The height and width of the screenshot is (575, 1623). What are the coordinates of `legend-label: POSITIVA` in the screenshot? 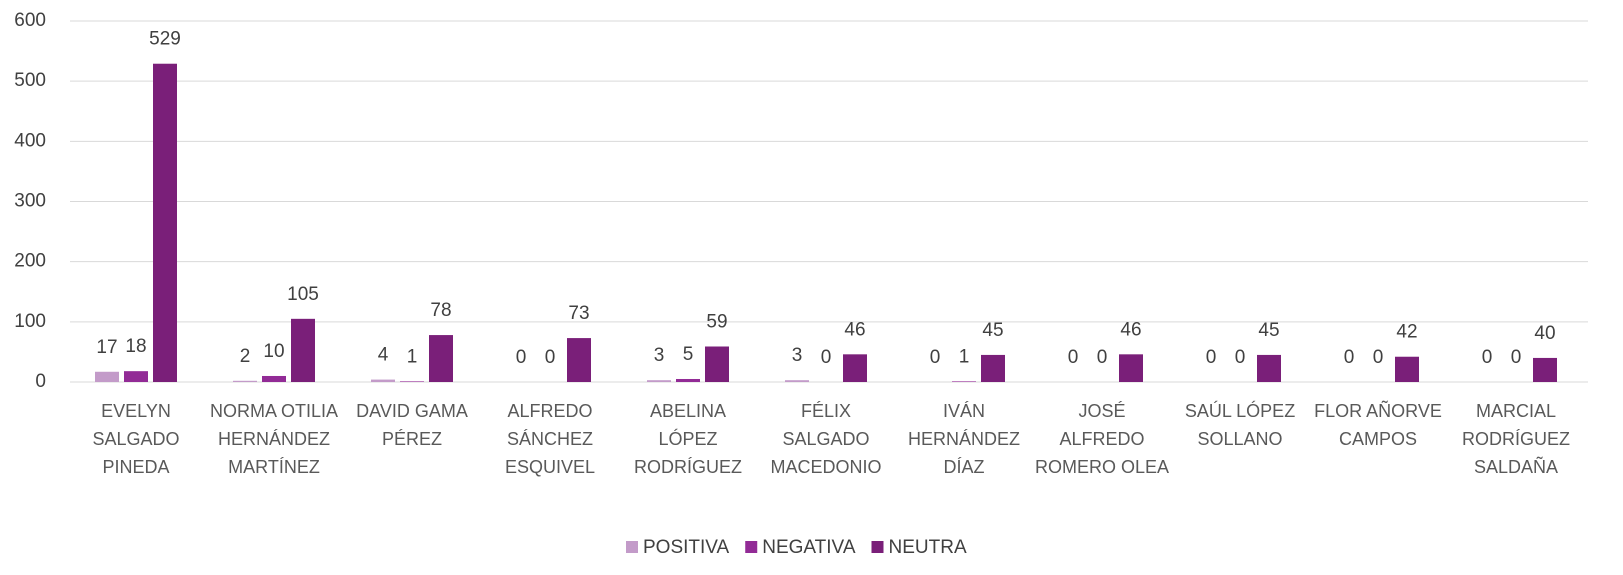 It's located at (686, 547).